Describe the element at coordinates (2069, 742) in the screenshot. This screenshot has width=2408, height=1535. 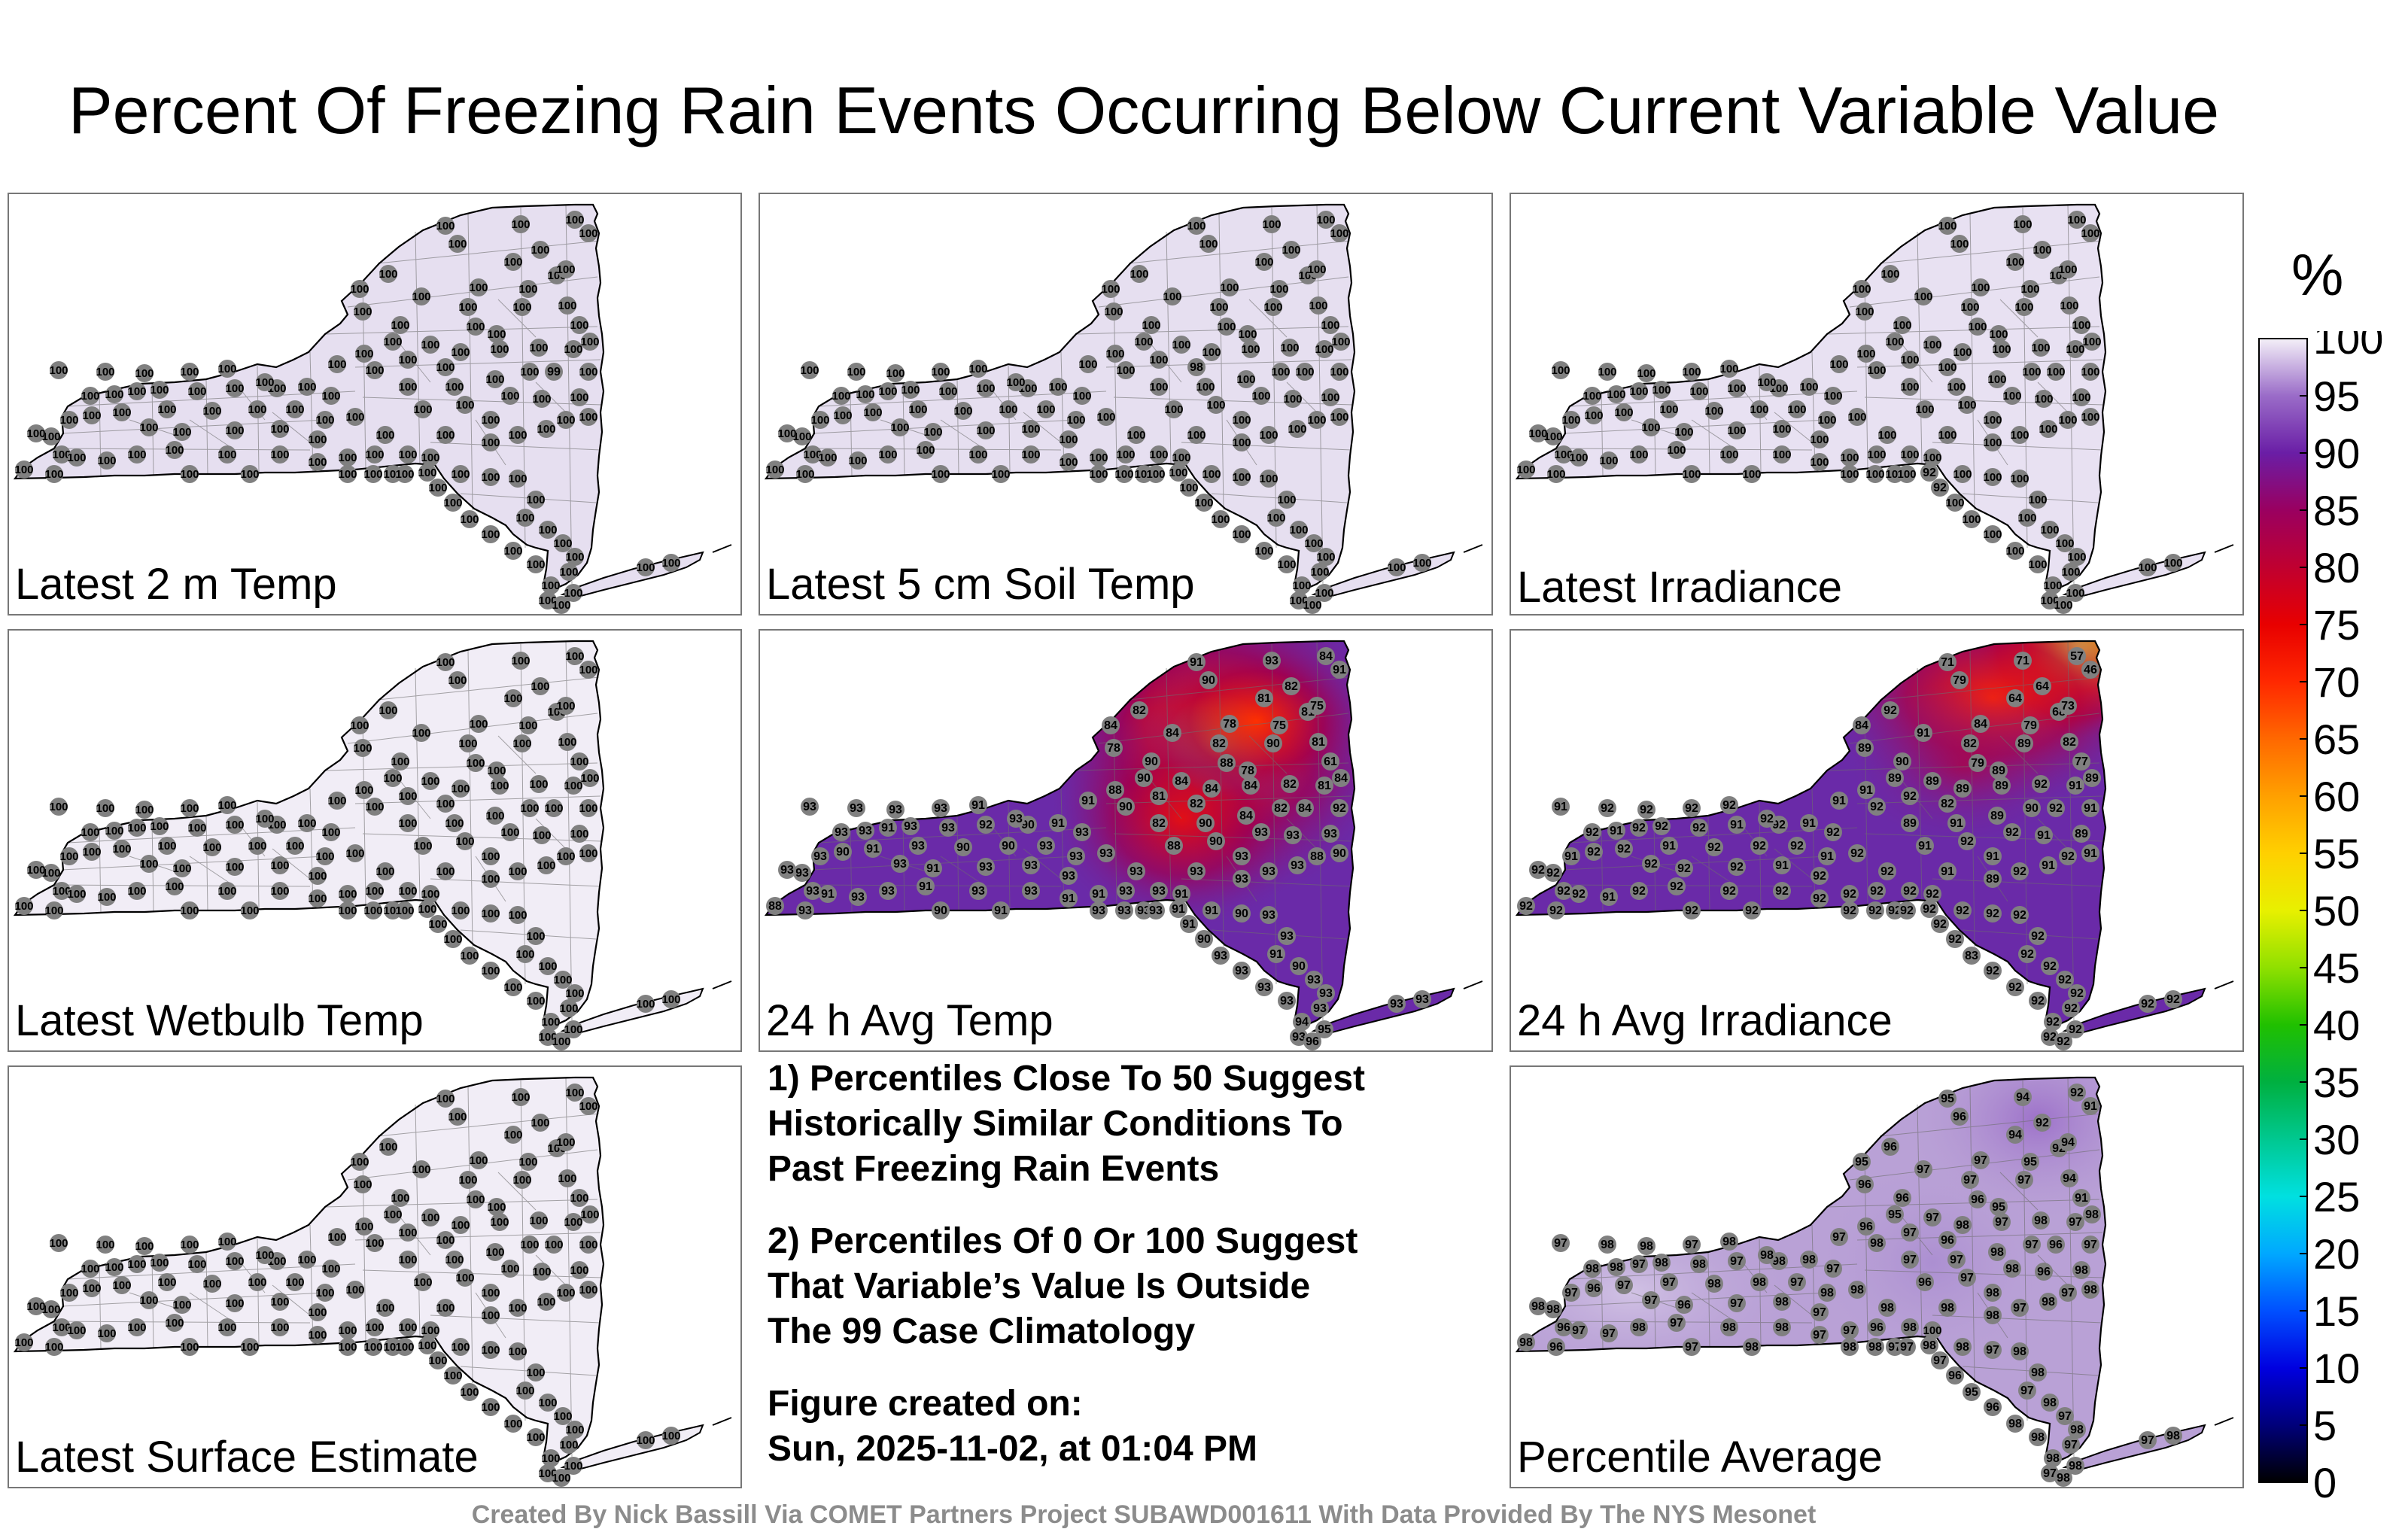
I see `station-marker: 82` at that location.